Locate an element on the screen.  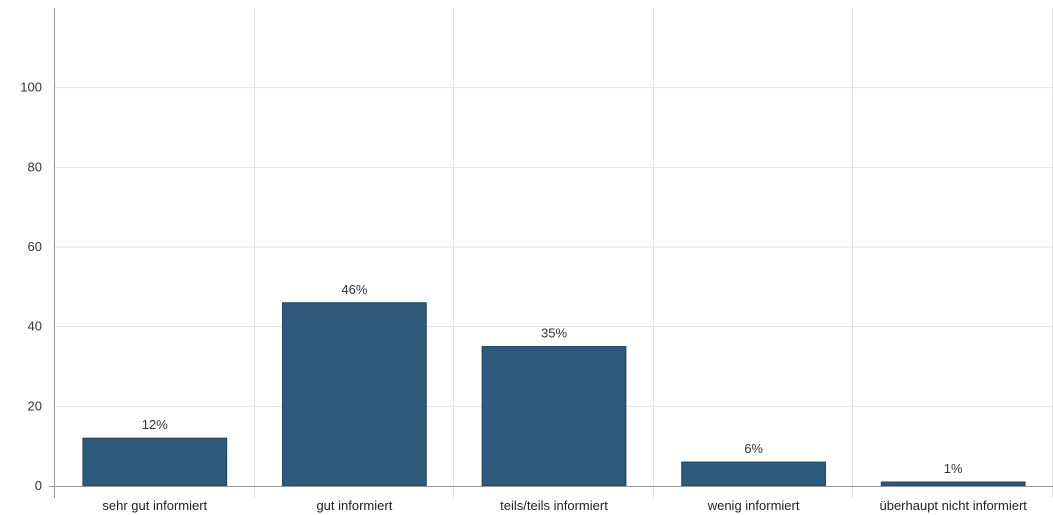
y-axis: 0 20 40 60 80 100 is located at coordinates (37, 253).